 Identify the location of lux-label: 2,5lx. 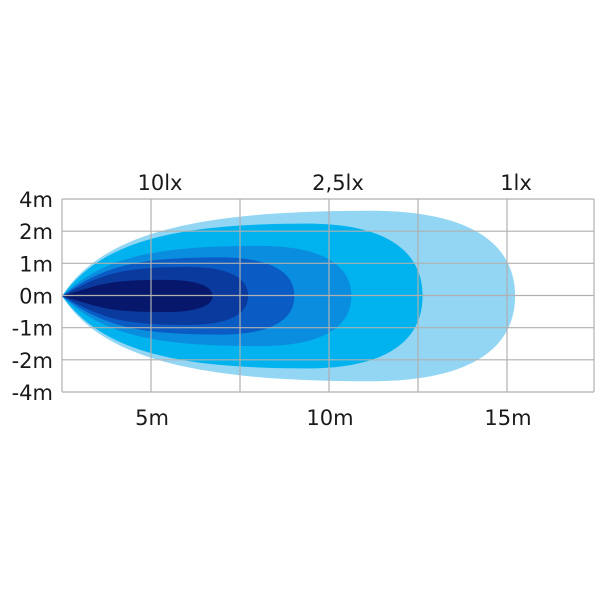
(338, 183).